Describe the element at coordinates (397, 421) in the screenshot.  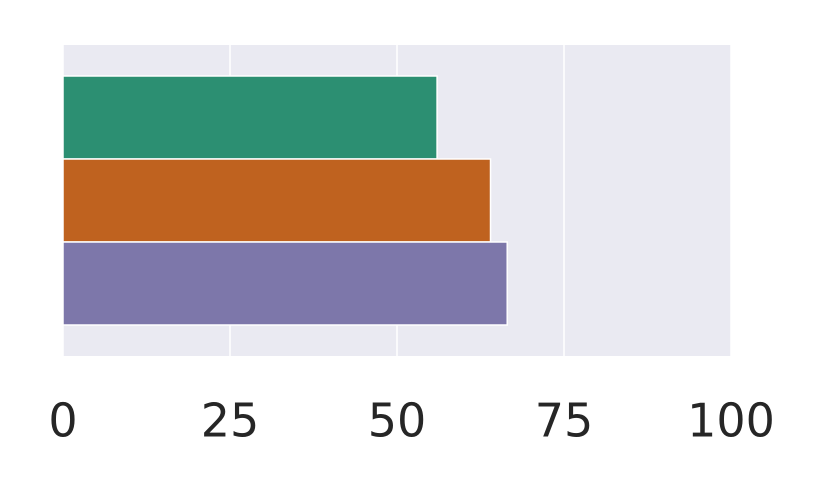
I see `x-tick-label: 50` at that location.